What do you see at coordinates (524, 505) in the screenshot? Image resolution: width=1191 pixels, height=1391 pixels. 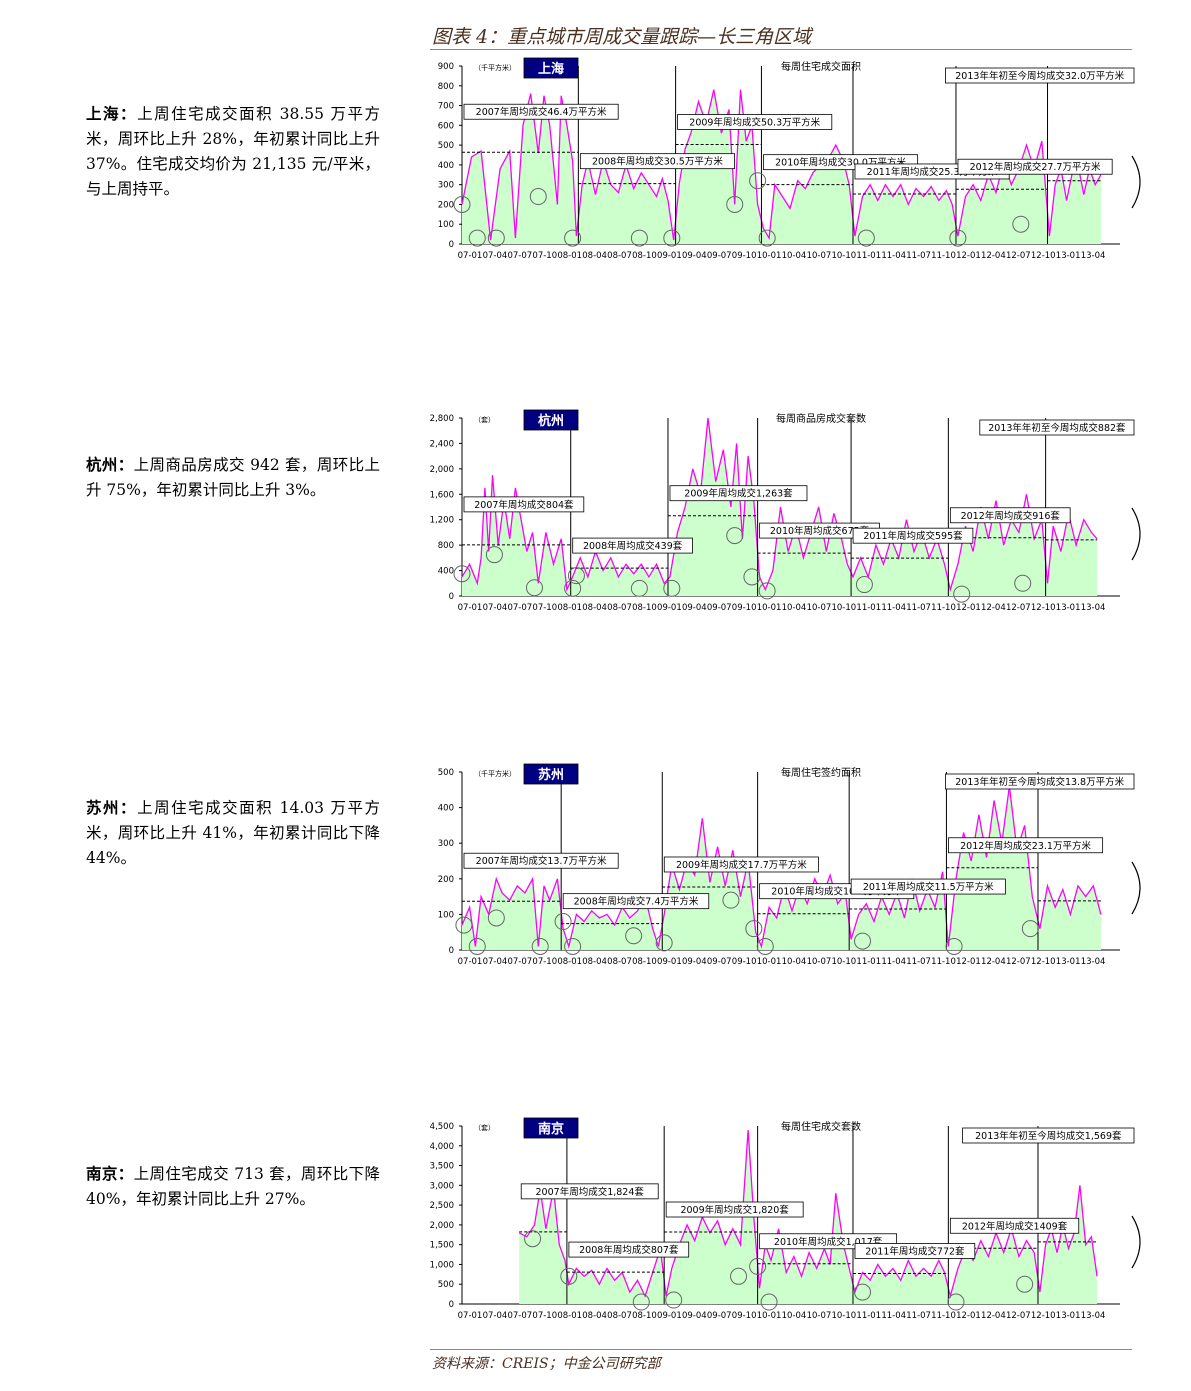 I see `year-average-label: 2007年周均成交804套` at bounding box center [524, 505].